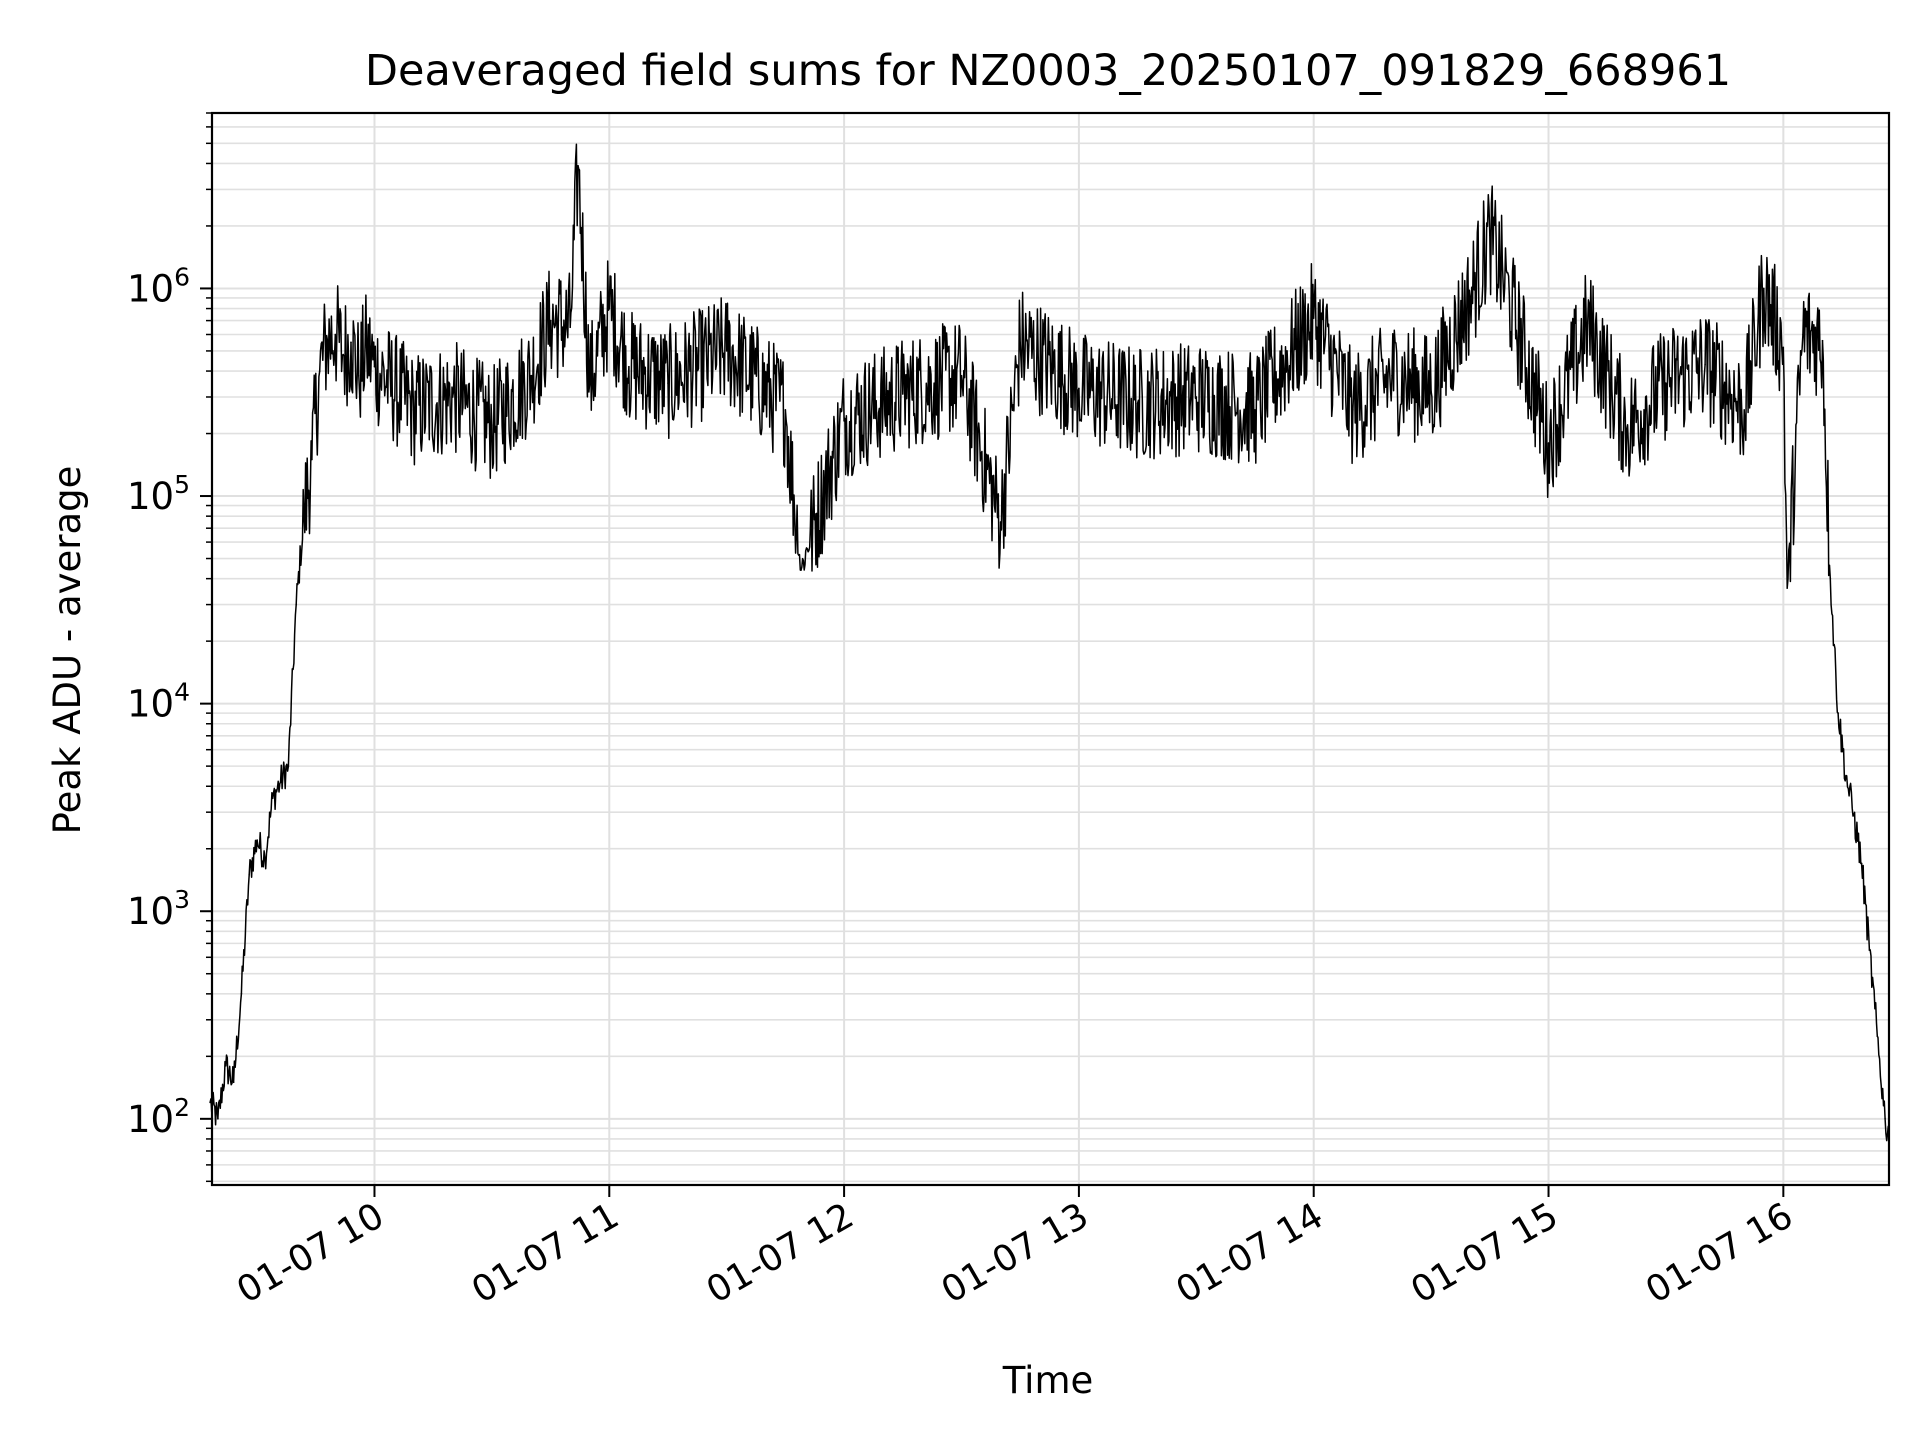 The image size is (1920, 1440). What do you see at coordinates (182, 899) in the screenshot?
I see `y-tick-exponent: 3` at bounding box center [182, 899].